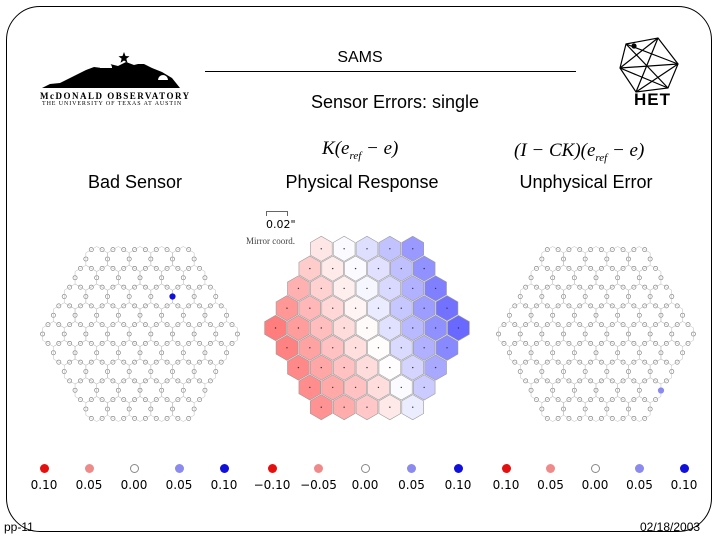  I want to click on physical-equation: K(eref − e), so click(360, 150).